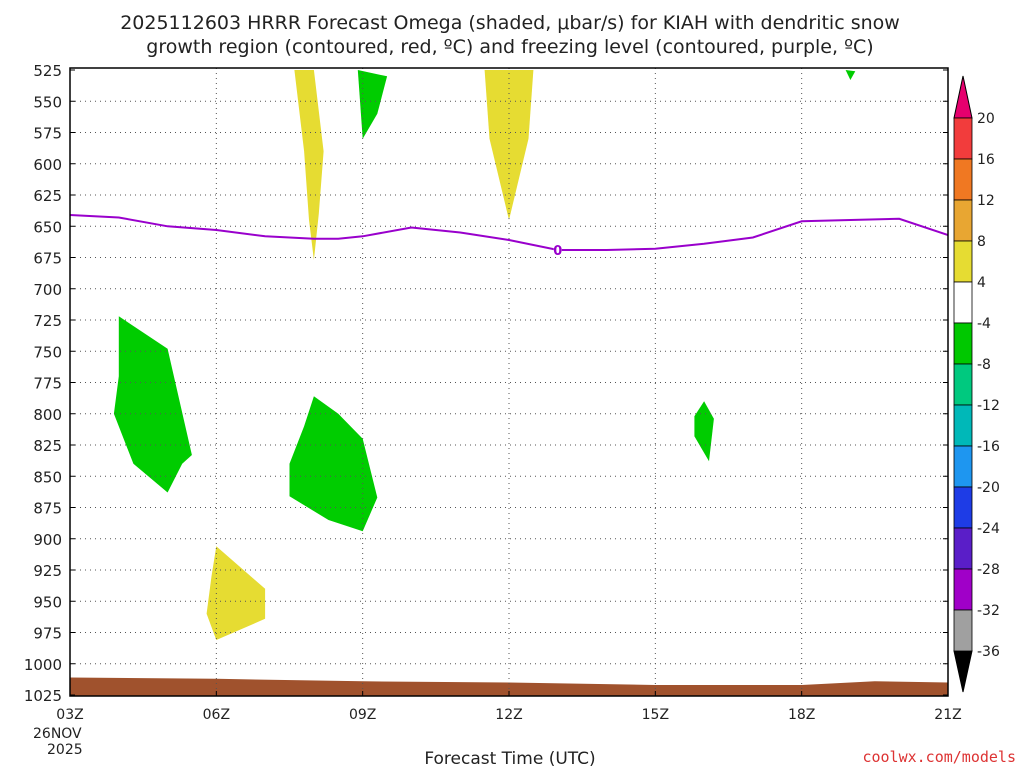 This screenshot has height=768, width=1024. What do you see at coordinates (963, 671) in the screenshot?
I see `colorbar-bottom-arrow` at bounding box center [963, 671].